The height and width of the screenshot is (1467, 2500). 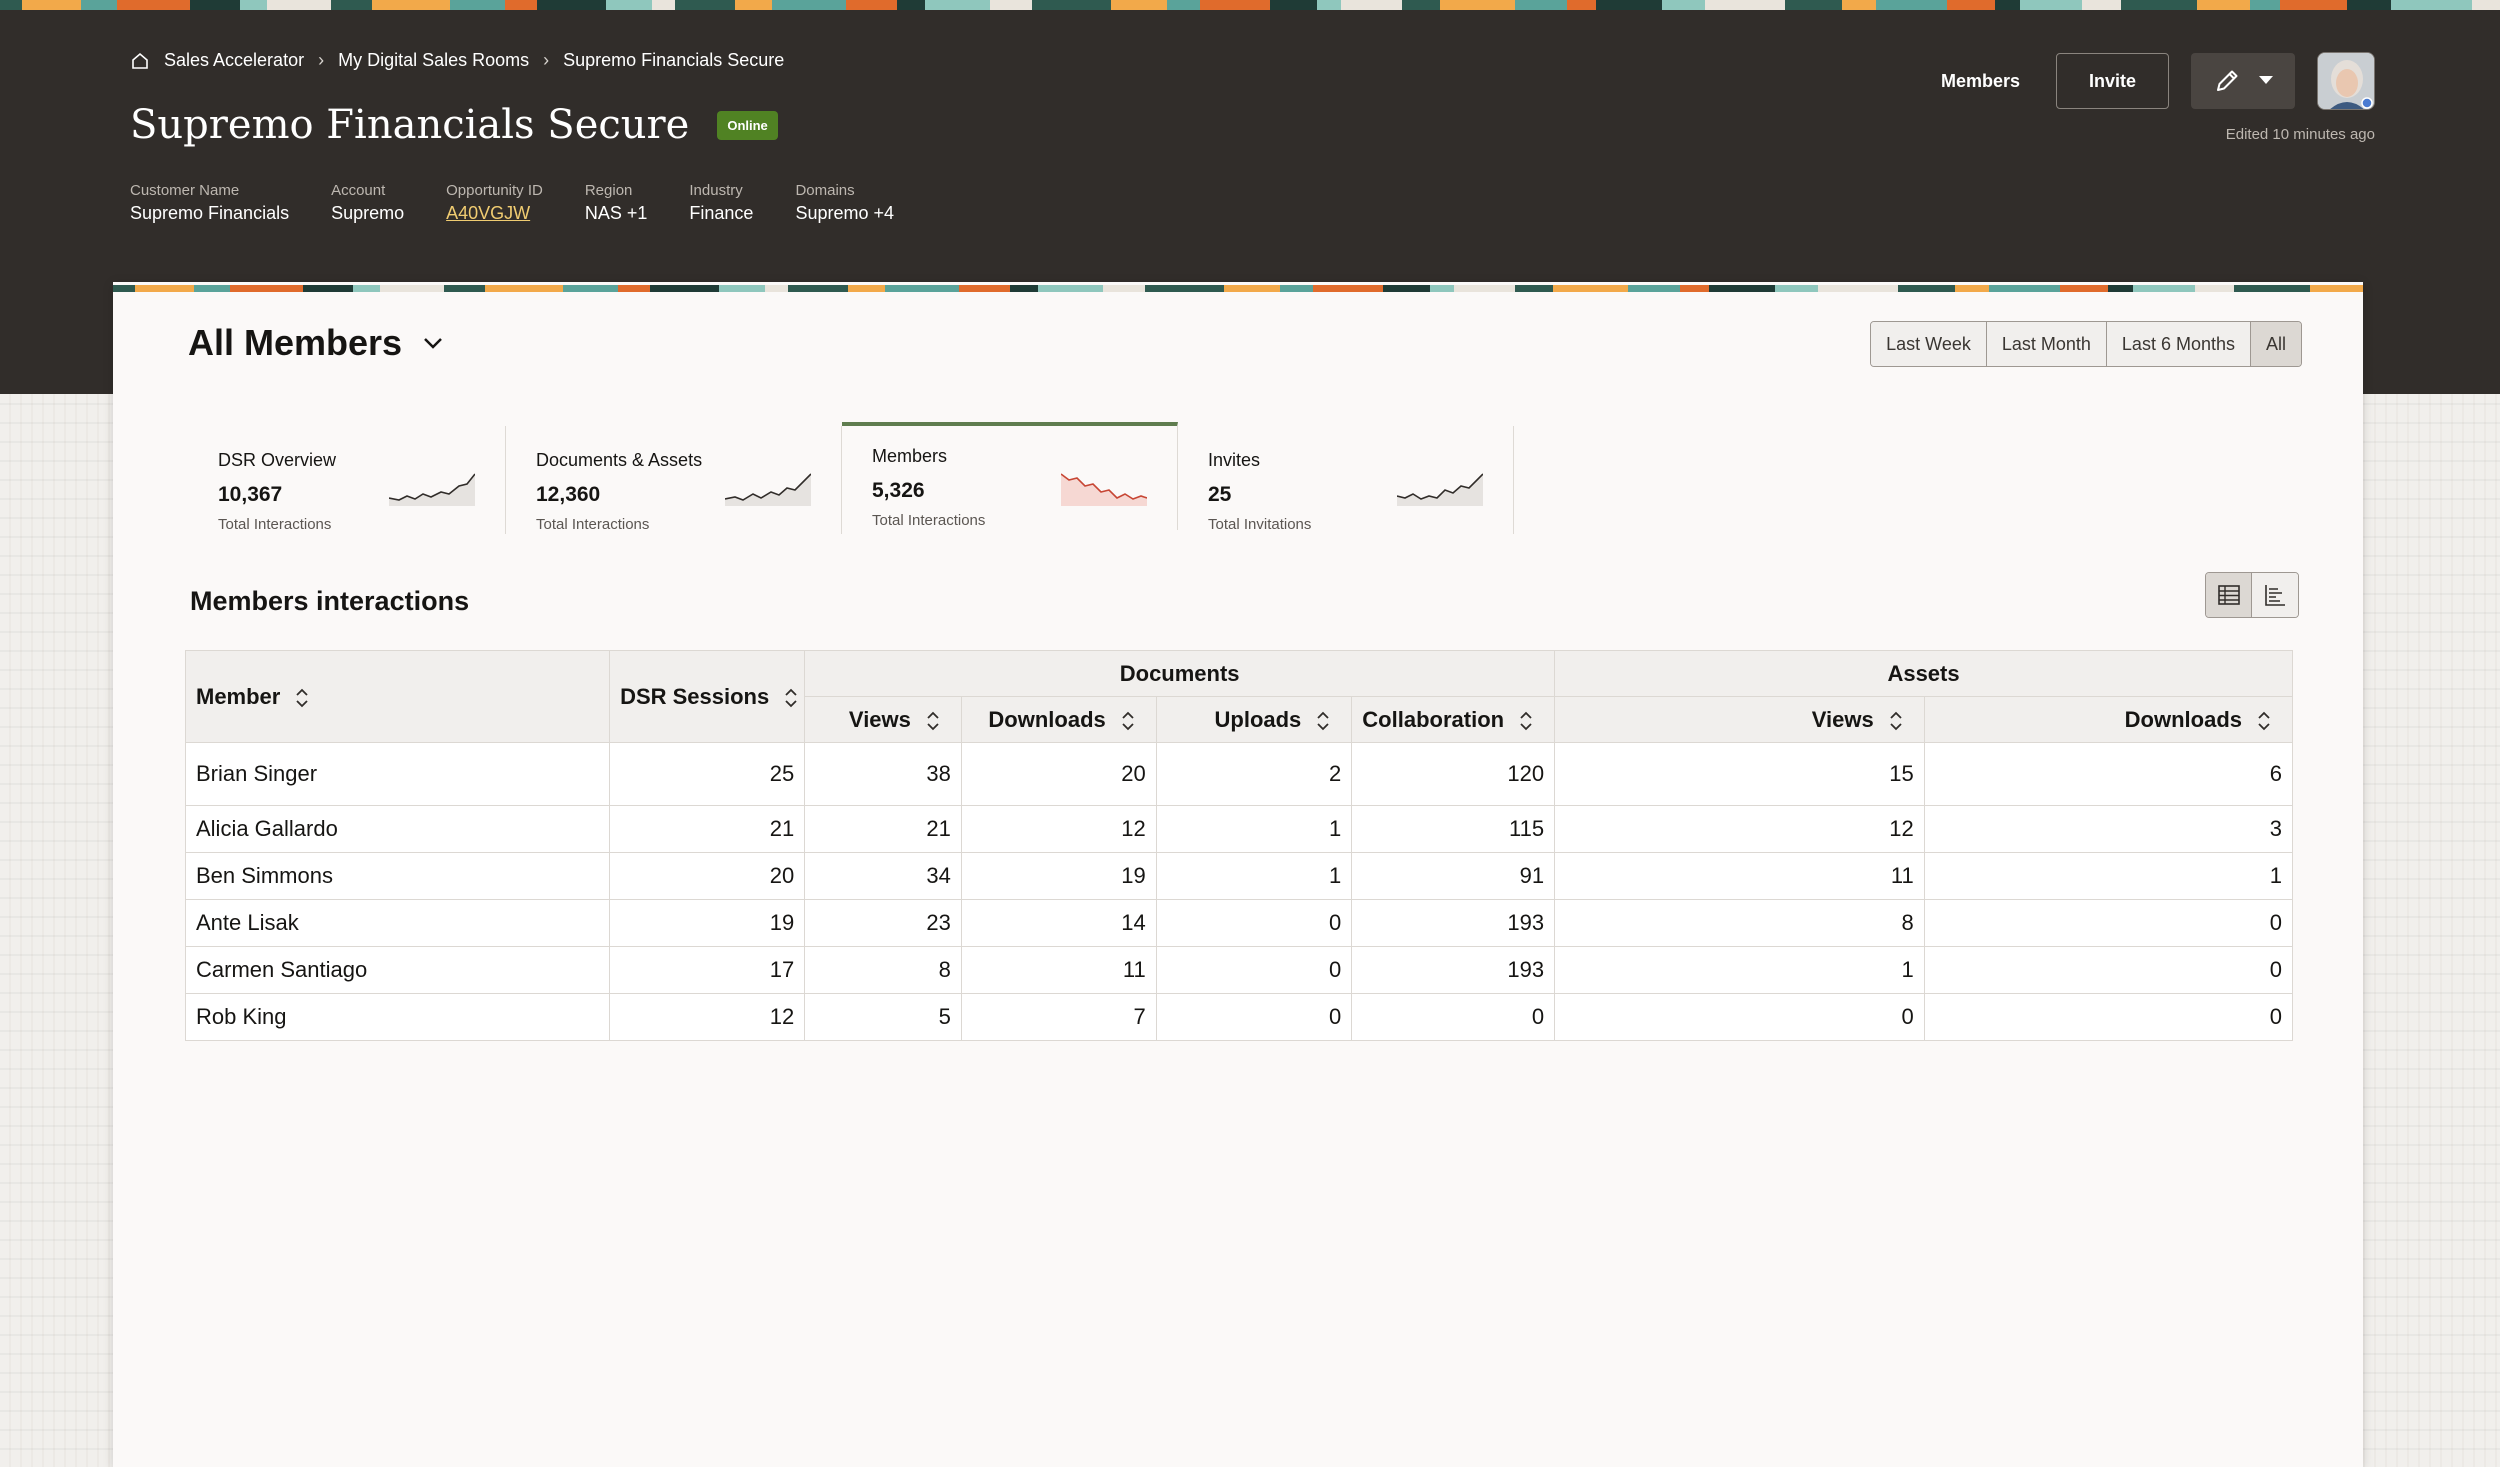 I want to click on table-row: Ante Lisak 19 23 14 0 193 8 0, so click(x=1239, y=923).